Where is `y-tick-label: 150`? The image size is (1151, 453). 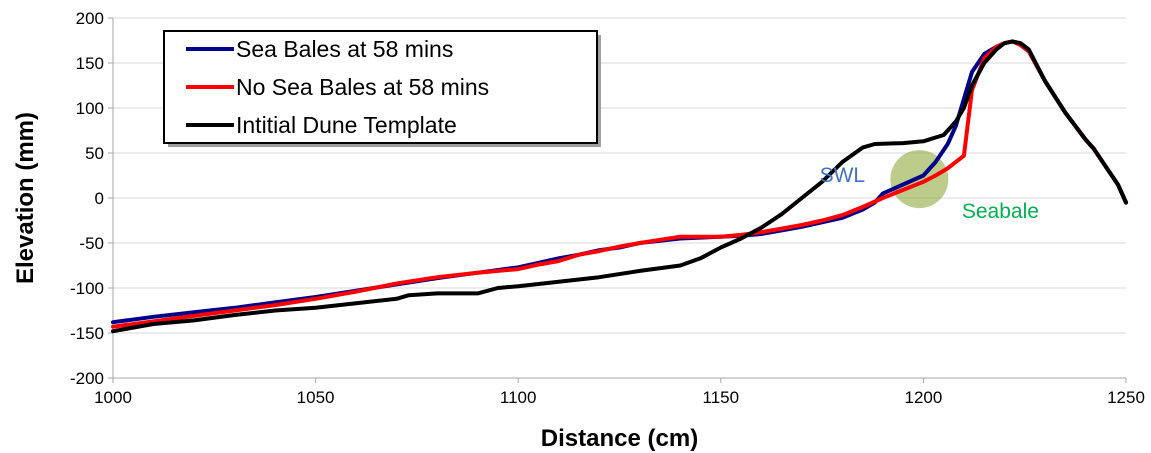
y-tick-label: 150 is located at coordinates (90, 63).